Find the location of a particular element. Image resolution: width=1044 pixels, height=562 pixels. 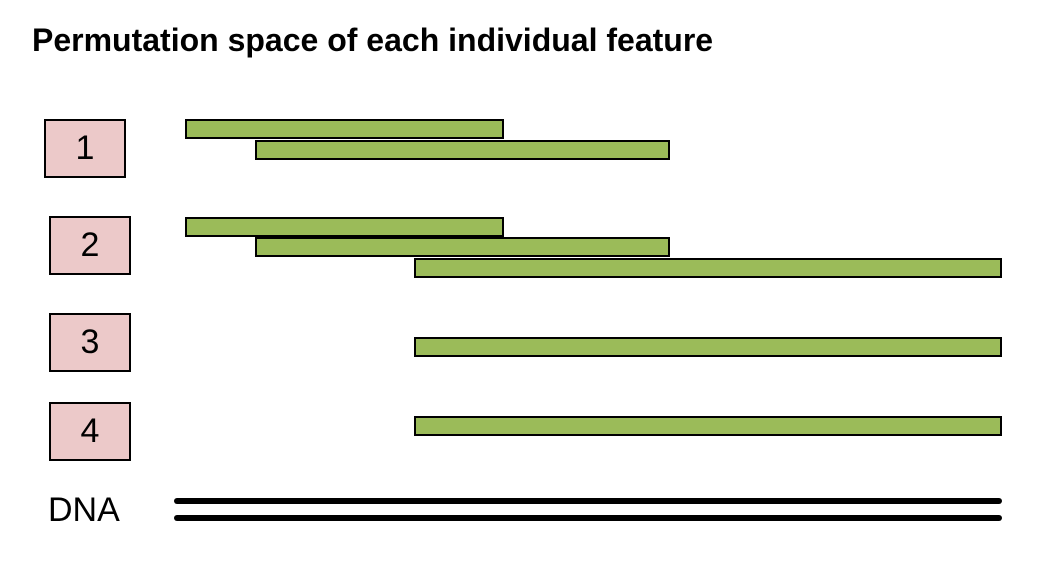

feature-box-4: 4 is located at coordinates (90, 431).